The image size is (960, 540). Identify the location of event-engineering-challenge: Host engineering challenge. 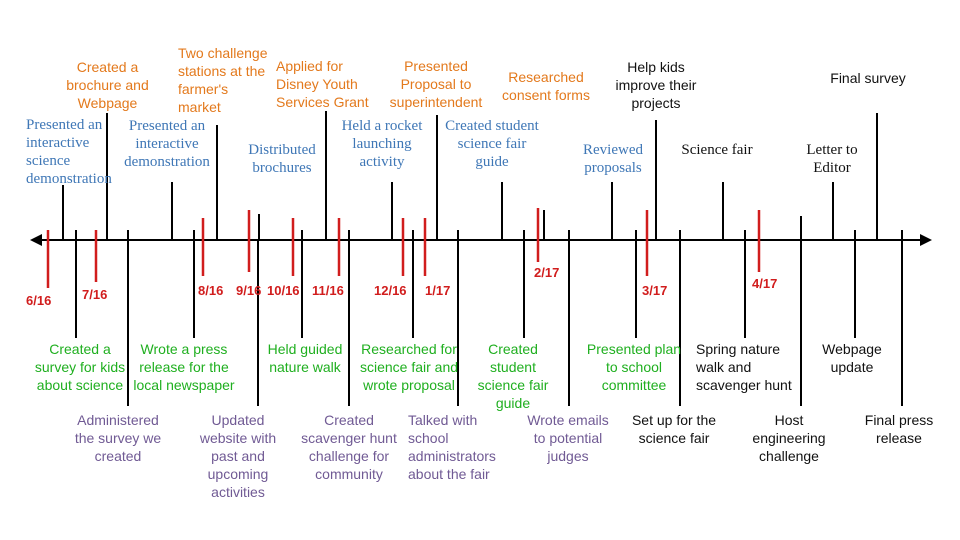
(789, 438).